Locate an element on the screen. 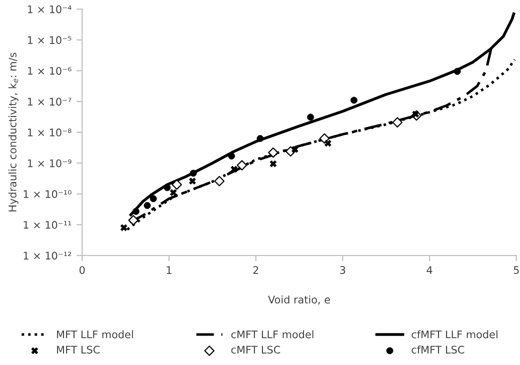 This screenshot has height=365, width=520. legend-label: cfMFT LLF model is located at coordinates (455, 334).